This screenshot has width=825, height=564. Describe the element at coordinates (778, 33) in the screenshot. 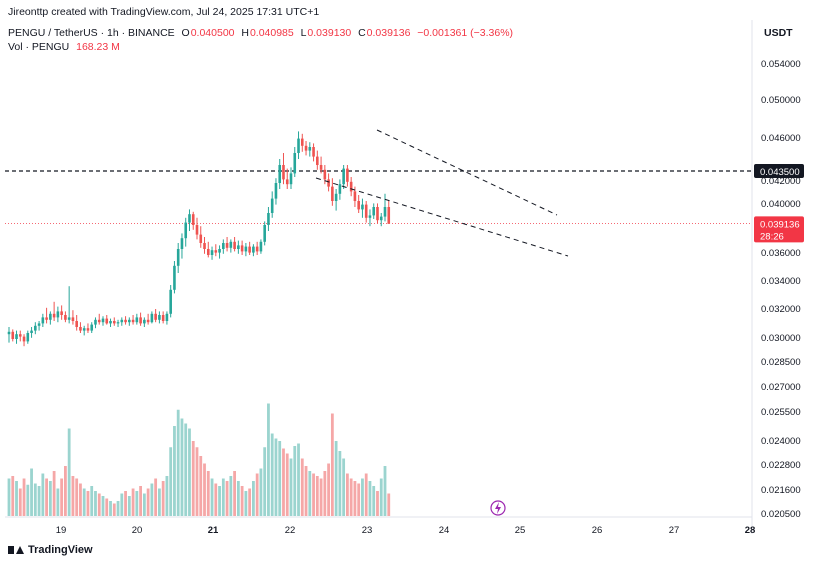

I see `currency-label: USDT` at that location.